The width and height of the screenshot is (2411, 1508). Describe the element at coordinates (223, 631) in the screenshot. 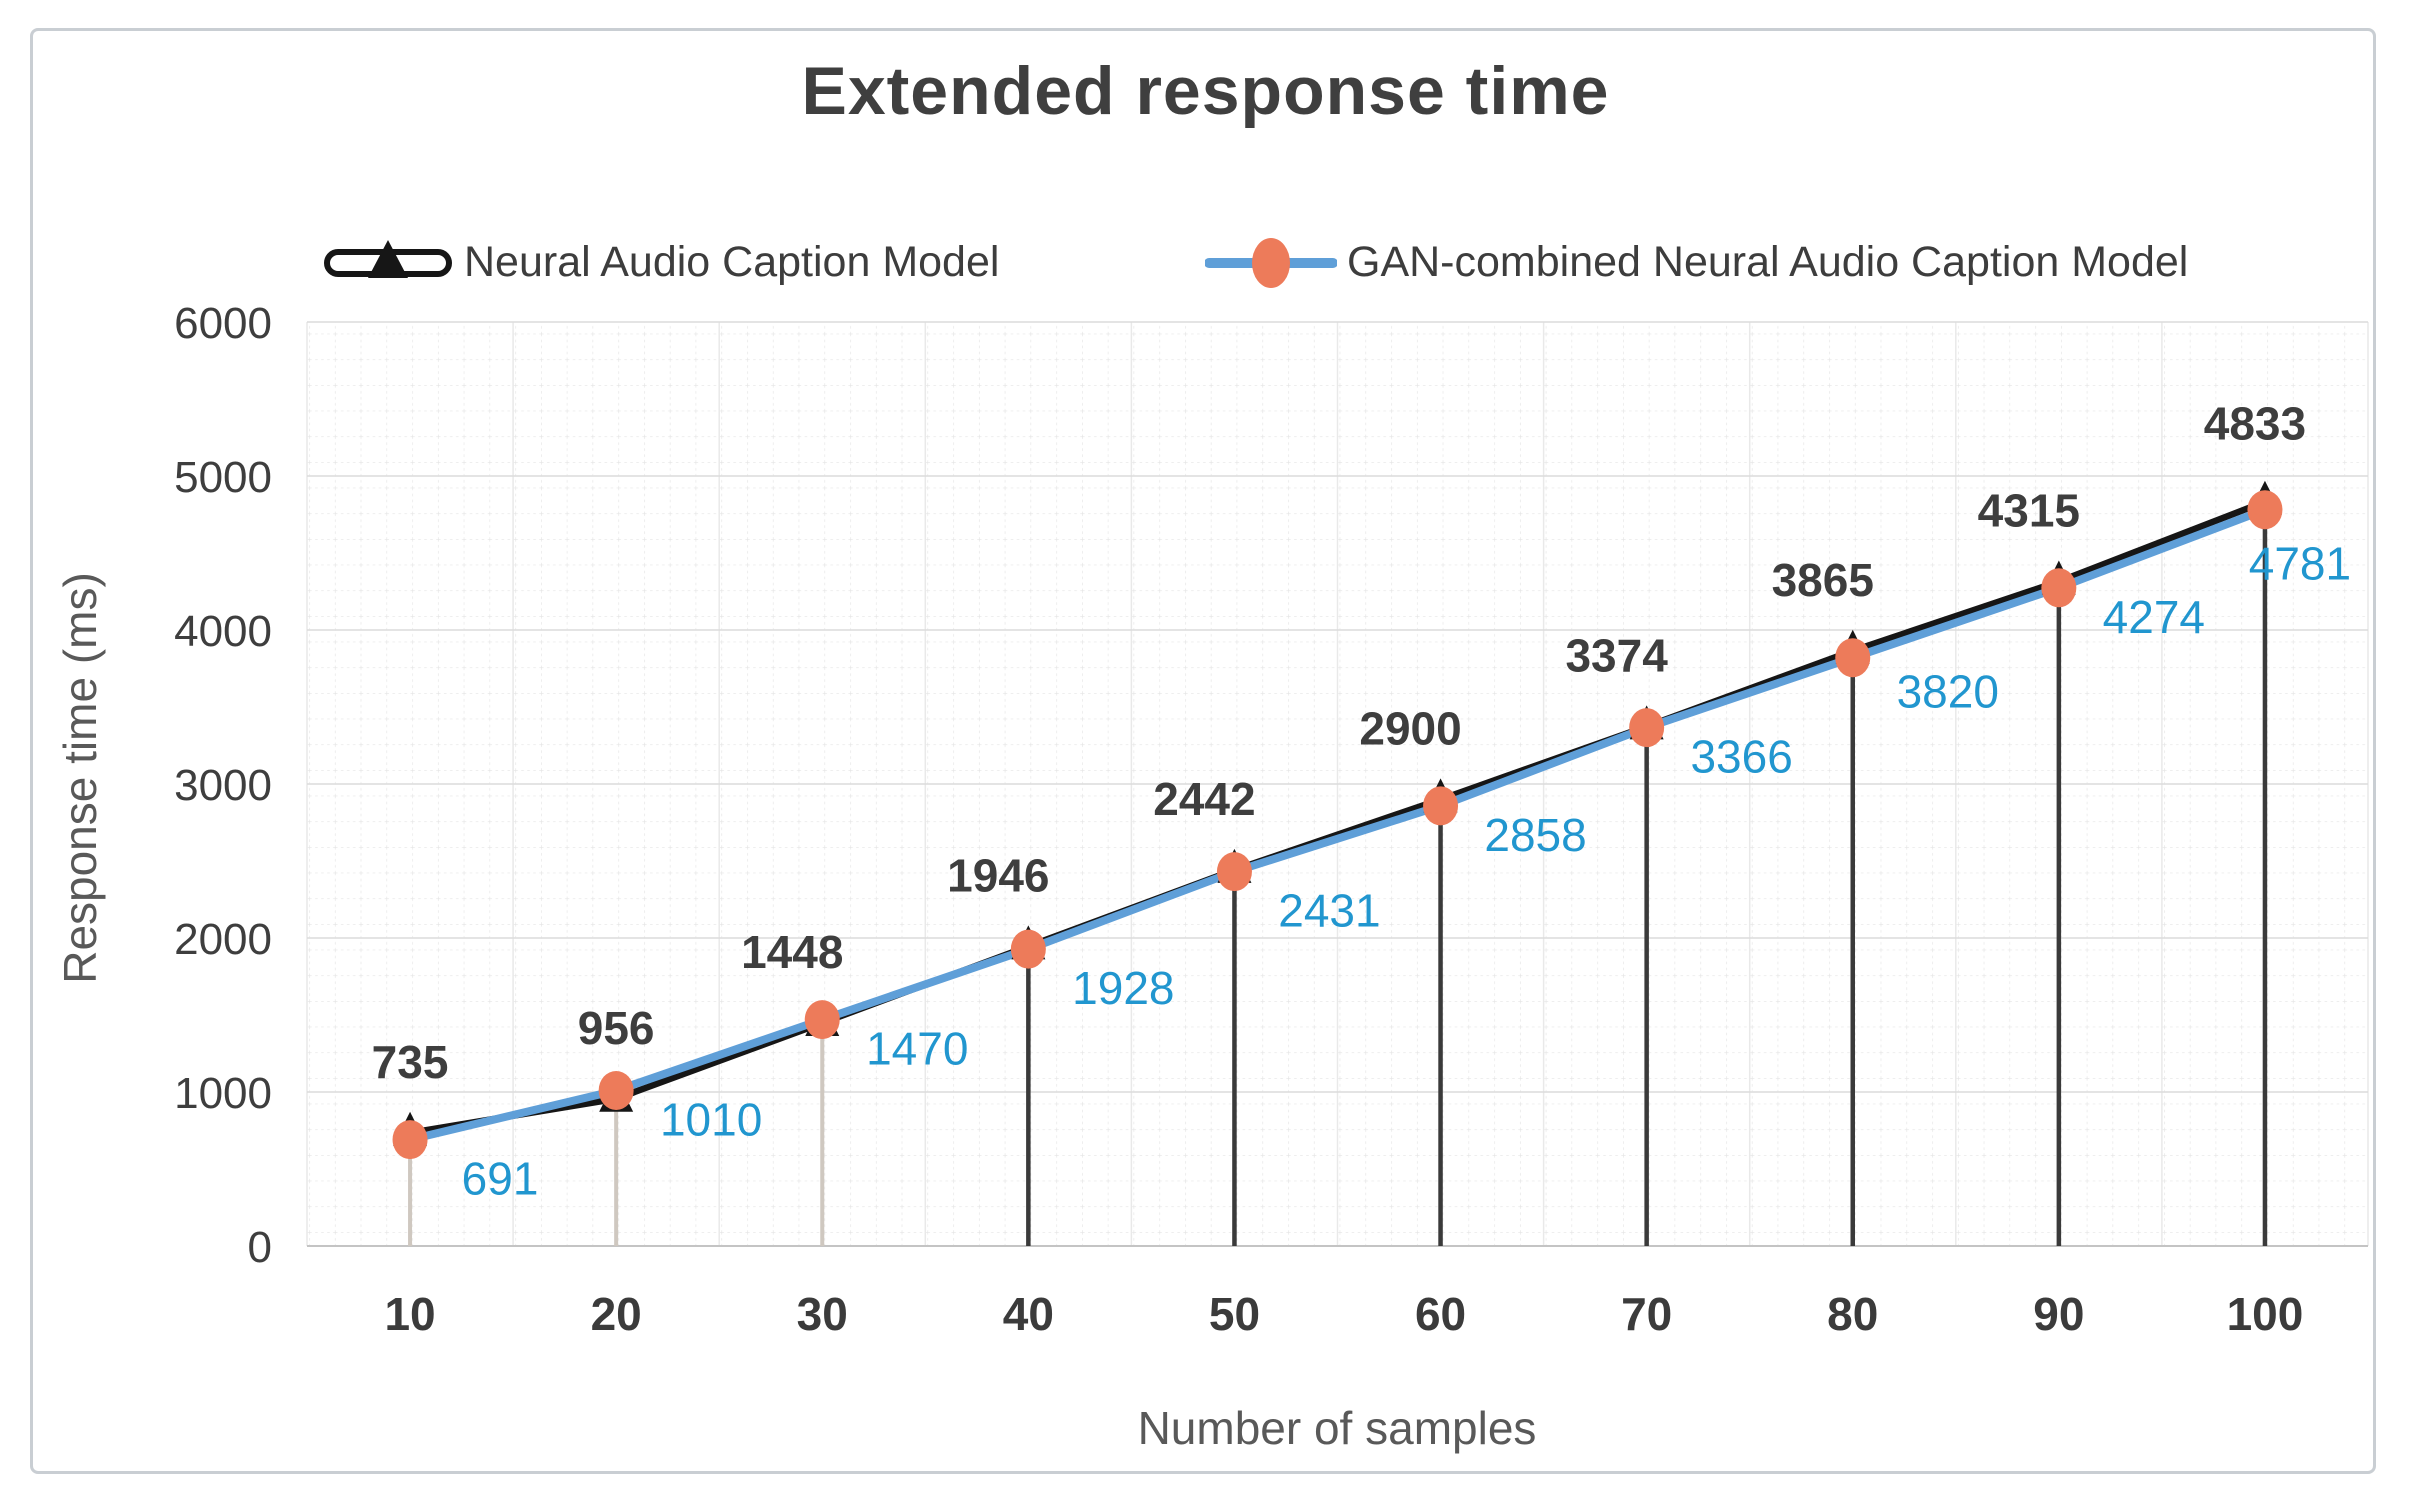

I see `y-tick-label: 4000` at that location.